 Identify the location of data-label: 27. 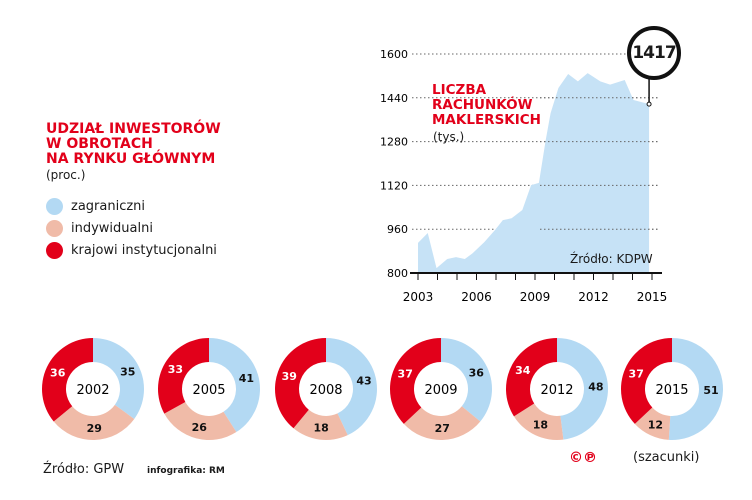
(442, 428).